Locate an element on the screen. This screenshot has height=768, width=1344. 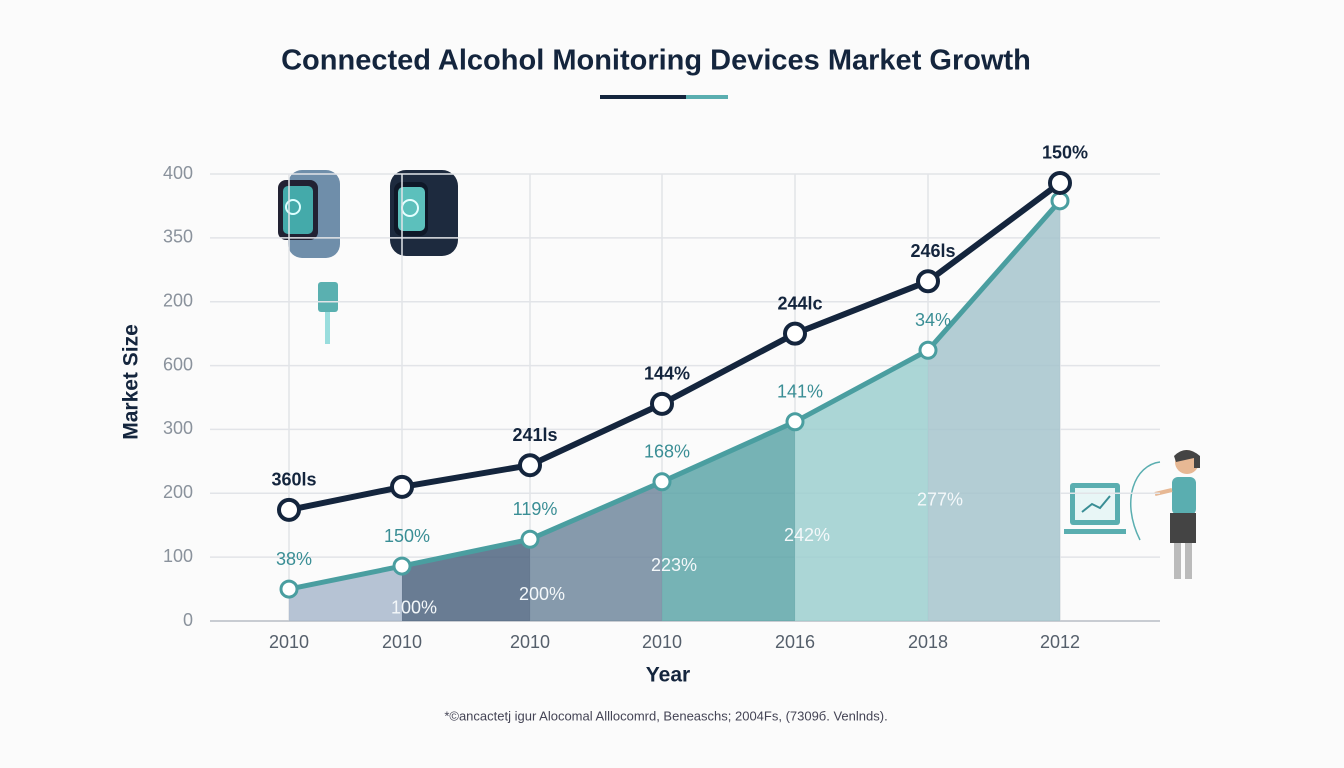
point-label: 246ls is located at coordinates (932, 251).